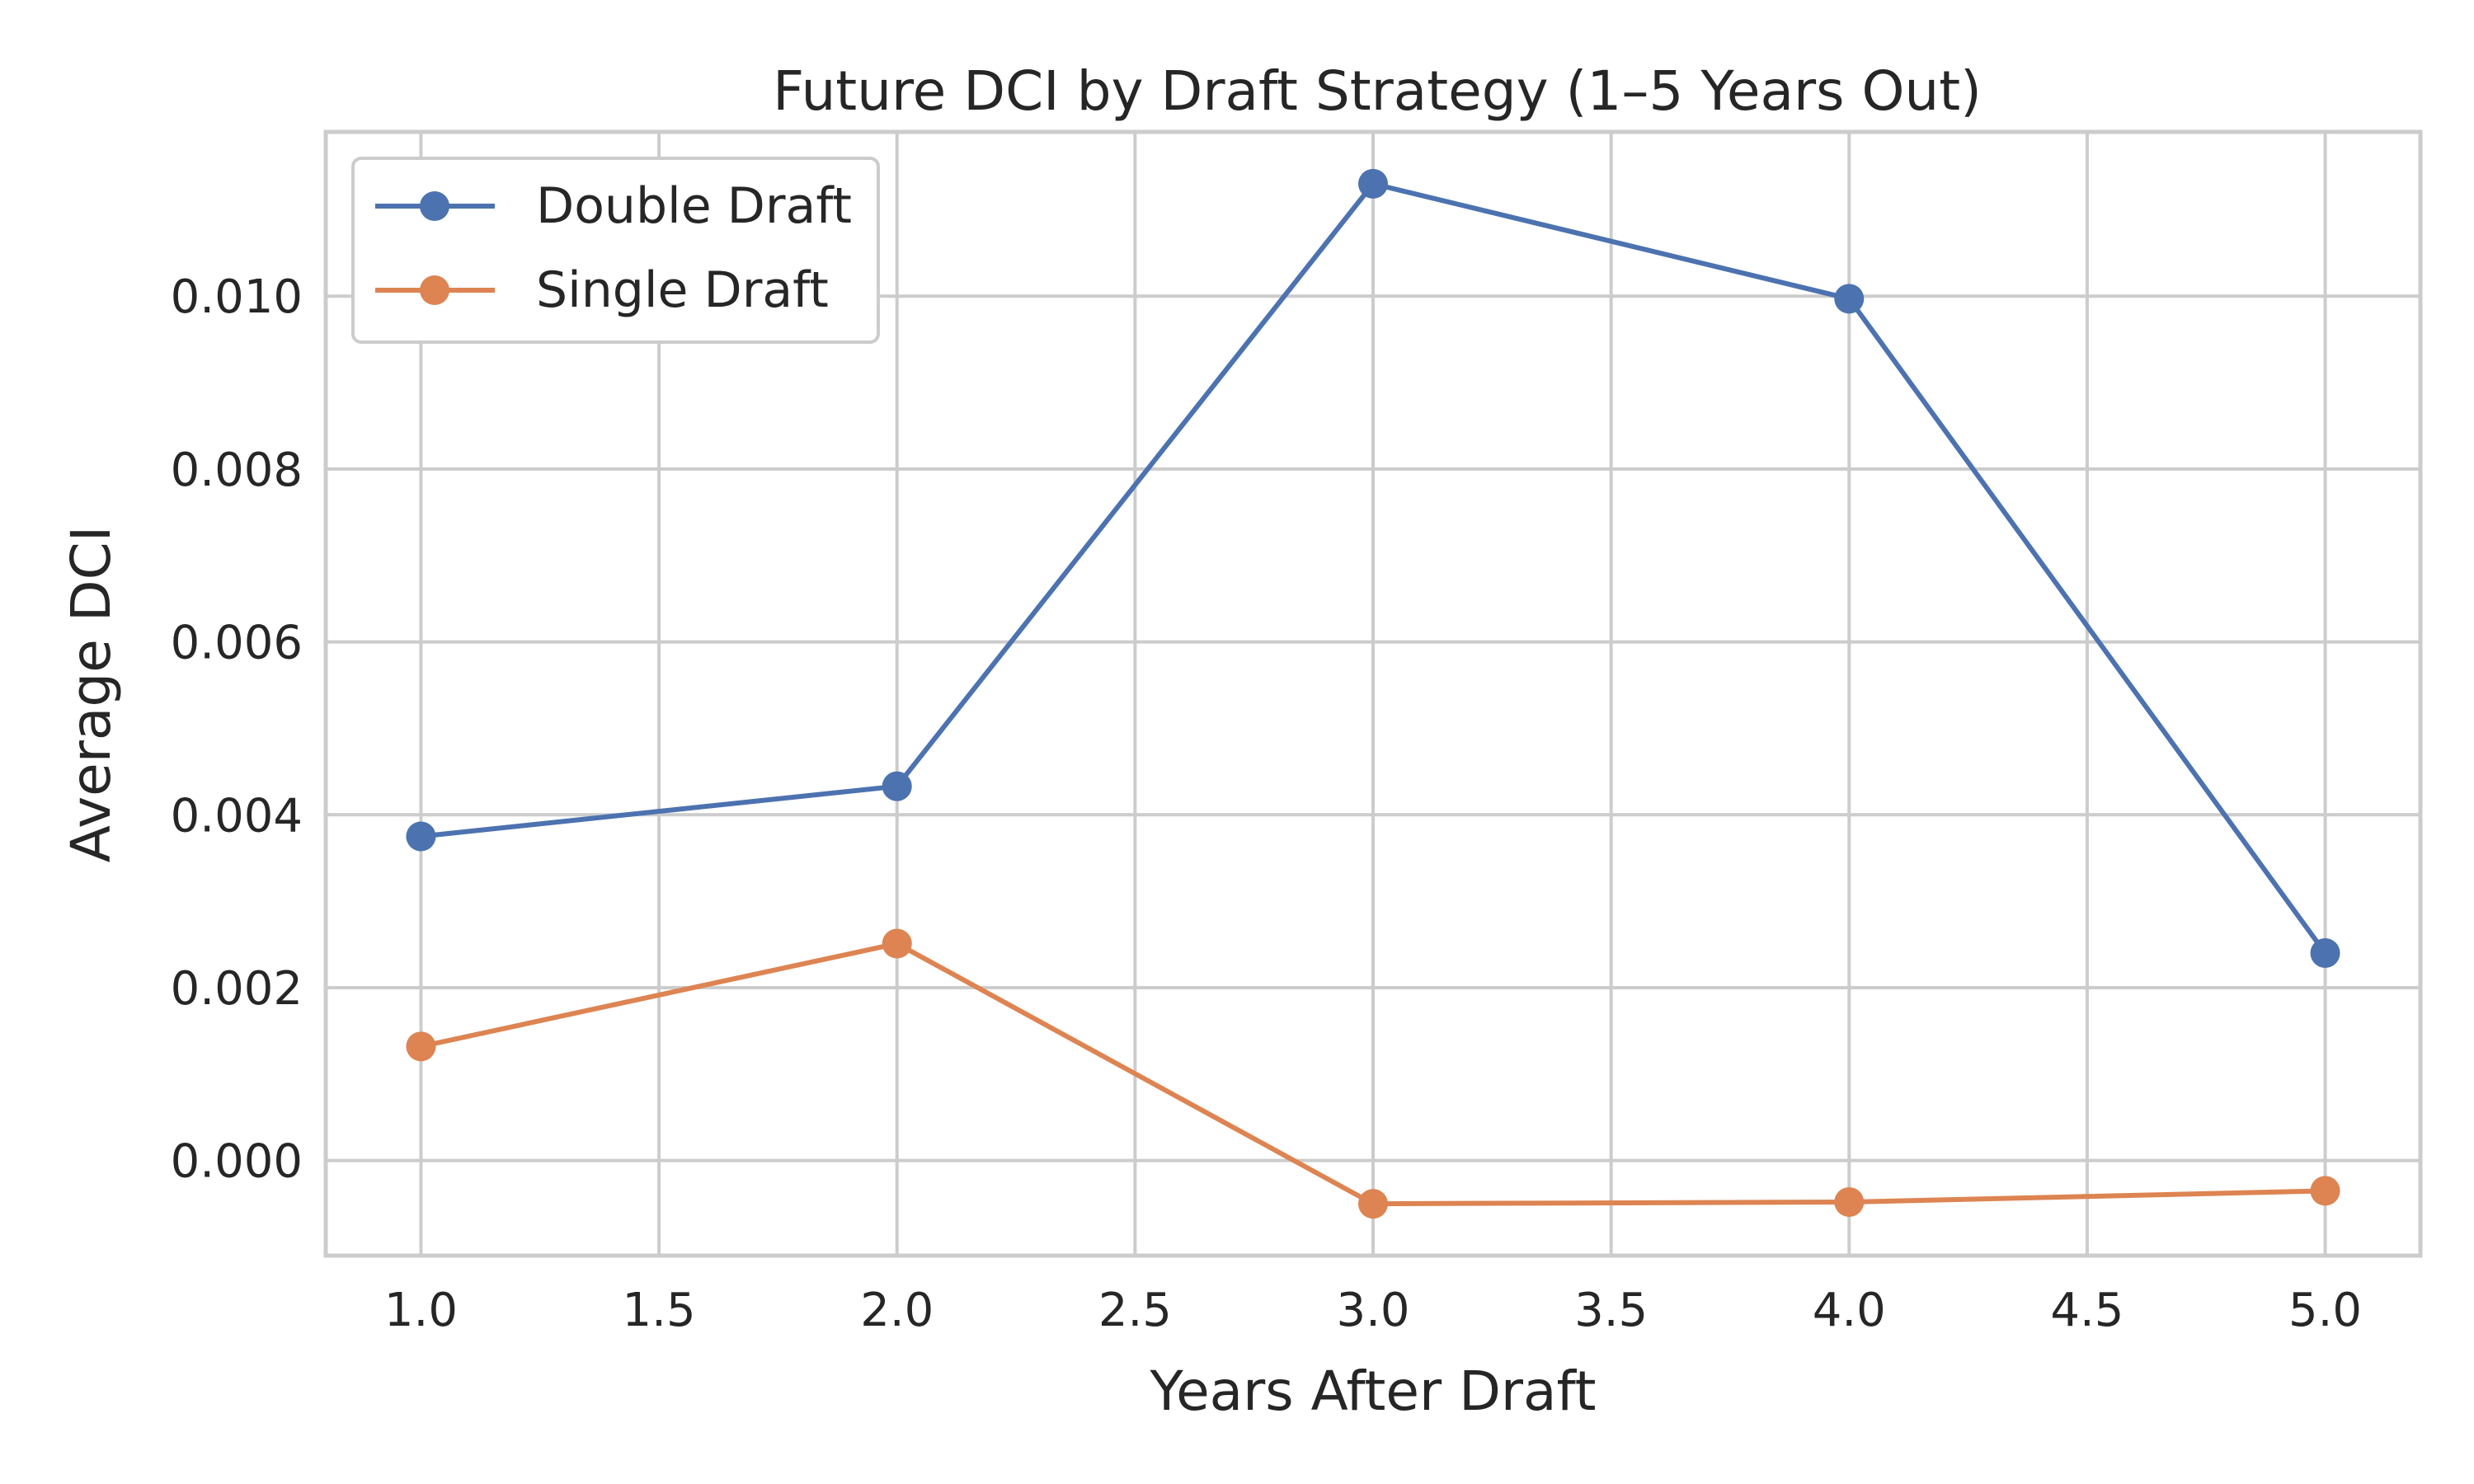 This screenshot has height=1484, width=2474. I want to click on legend-label-double-draft: Double Draft, so click(694, 206).